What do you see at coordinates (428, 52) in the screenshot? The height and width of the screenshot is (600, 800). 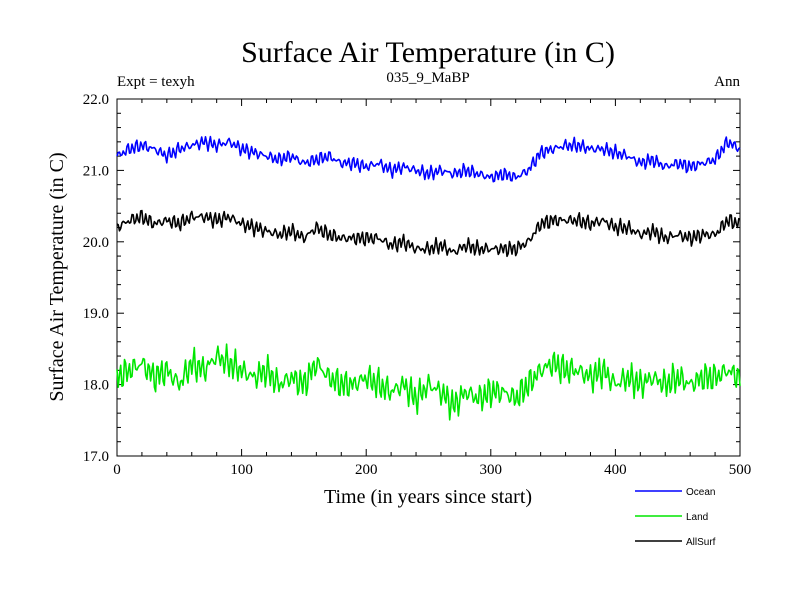 I see `chart-title: Surface Air Temperature (in C)` at bounding box center [428, 52].